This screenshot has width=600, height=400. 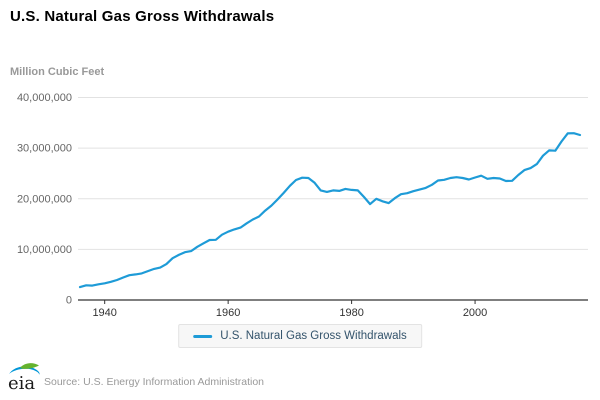 I want to click on legend: U.S. Natural Gas Gross Withdrawals, so click(x=300, y=336).